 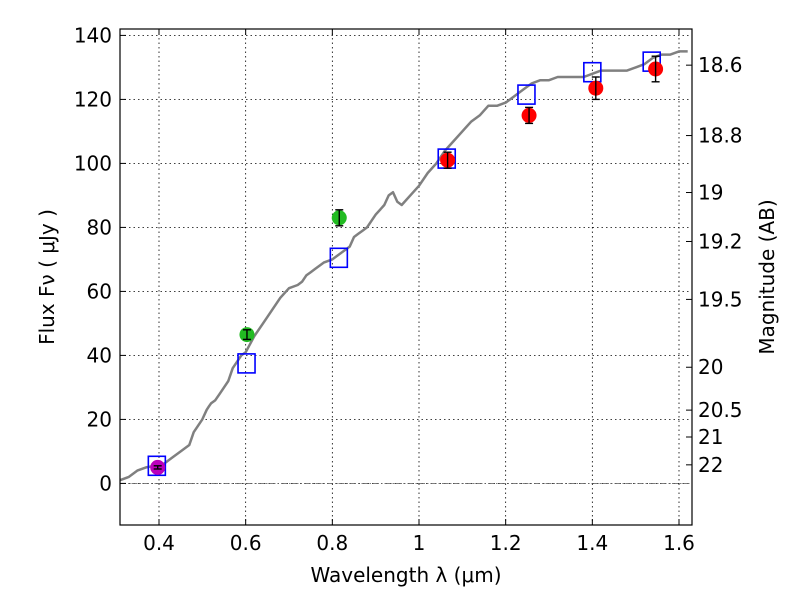 What do you see at coordinates (332, 543) in the screenshot?
I see `x-tick-label: 0.8` at bounding box center [332, 543].